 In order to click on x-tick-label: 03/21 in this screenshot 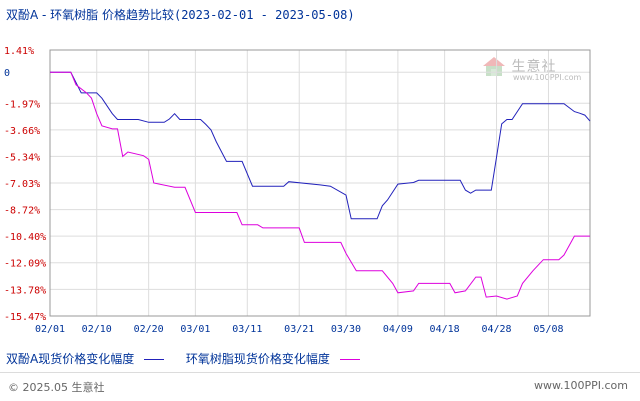, I will do `click(299, 329)`.